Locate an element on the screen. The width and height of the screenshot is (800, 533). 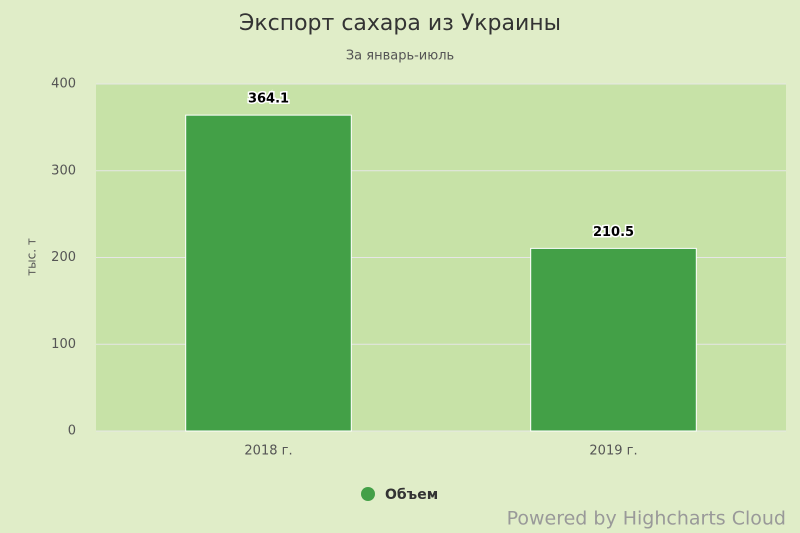
y-tick-label: 100 is located at coordinates (63, 344).